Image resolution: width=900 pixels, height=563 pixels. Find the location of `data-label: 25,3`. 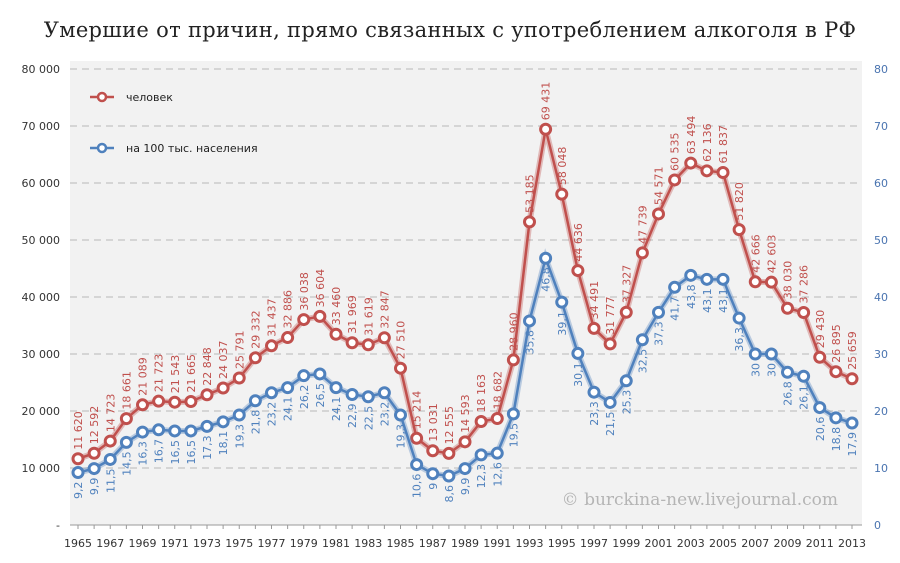

data-label: 25,3 is located at coordinates (626, 402).